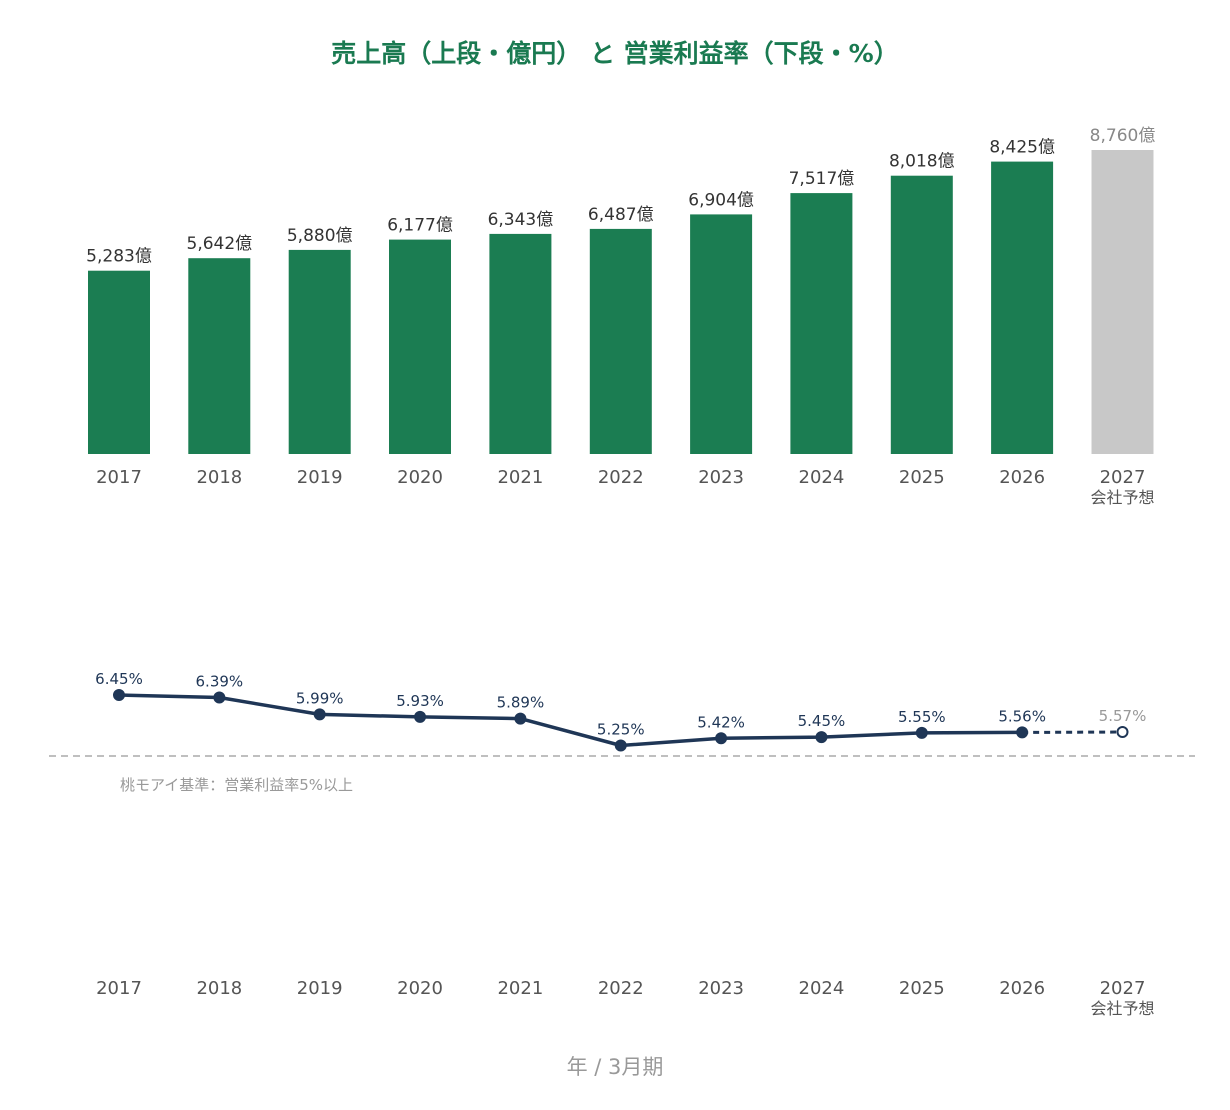  Describe the element at coordinates (119, 362) in the screenshot. I see `revenue-bar-2017` at that location.